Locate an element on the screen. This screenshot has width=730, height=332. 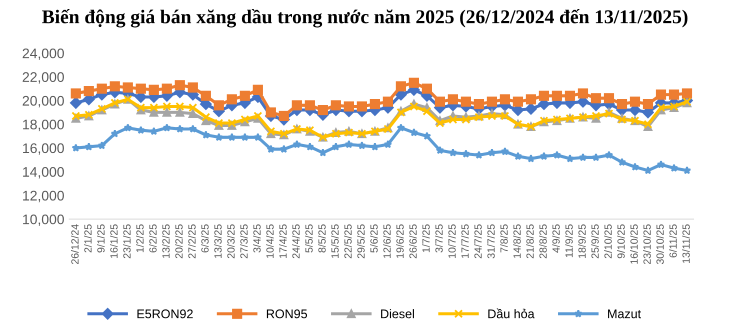
legend-label: Diesel is located at coordinates (397, 313).